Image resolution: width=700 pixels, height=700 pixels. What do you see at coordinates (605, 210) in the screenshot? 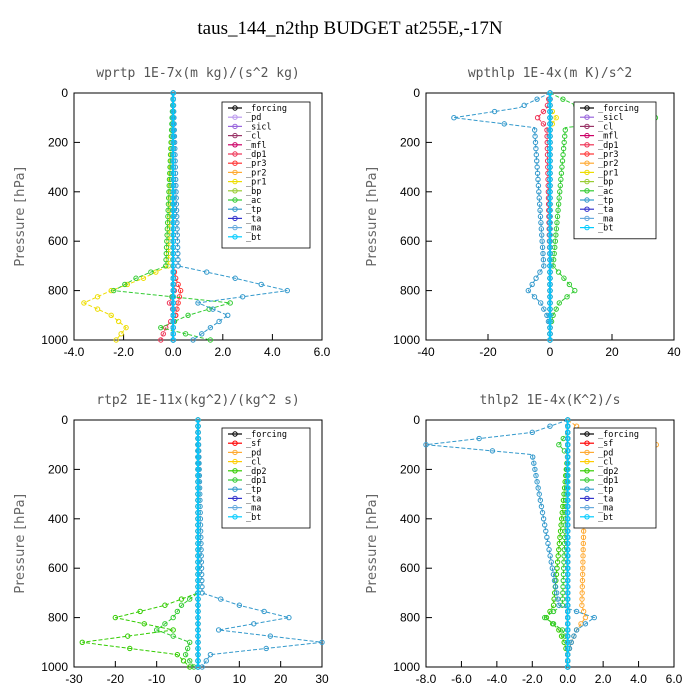
I see `legend-label: _ta` at bounding box center [605, 210].